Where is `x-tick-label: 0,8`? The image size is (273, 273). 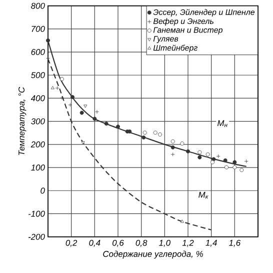 x-tick-label: 0,8 is located at coordinates (142, 243).